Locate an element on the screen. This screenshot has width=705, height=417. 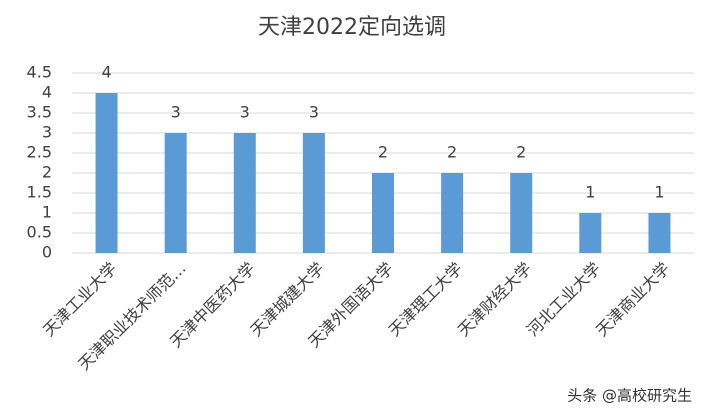
y-tick-label: 0 is located at coordinates (47, 252).